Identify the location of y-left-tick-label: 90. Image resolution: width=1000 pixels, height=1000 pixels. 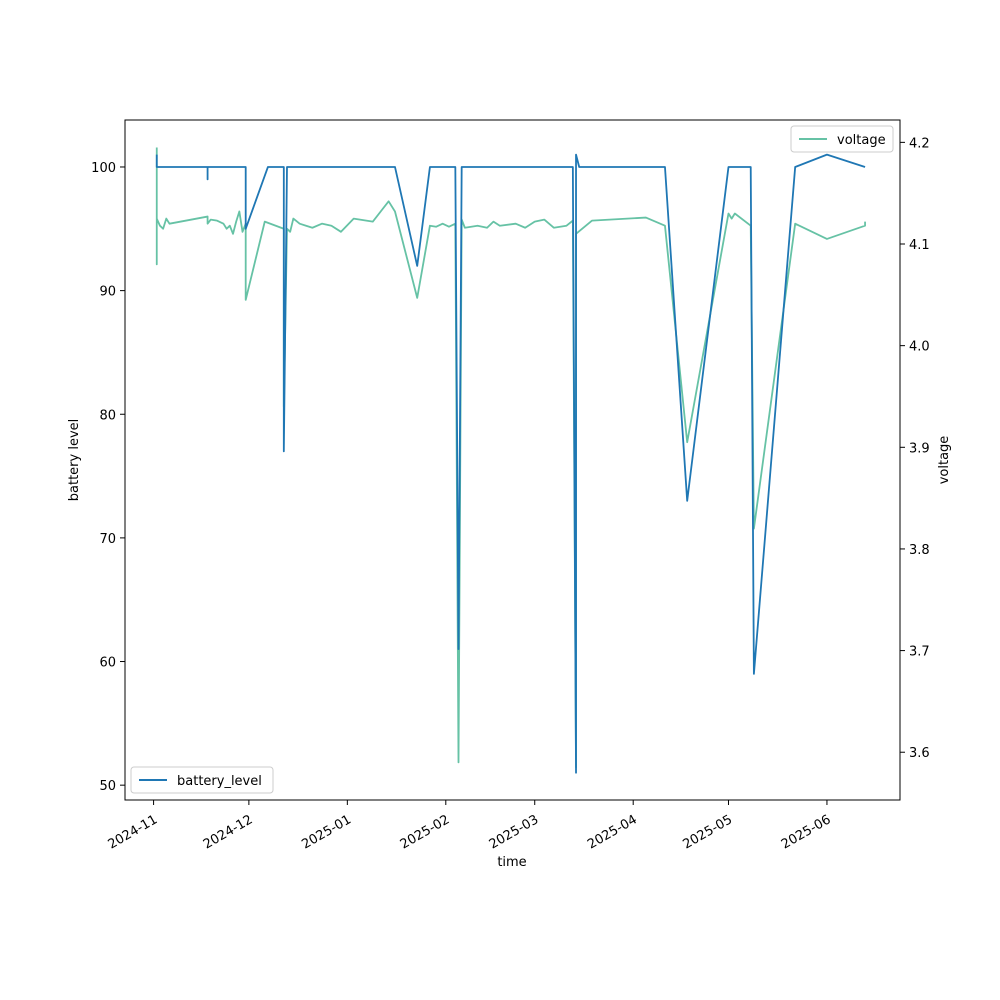
(107, 292).